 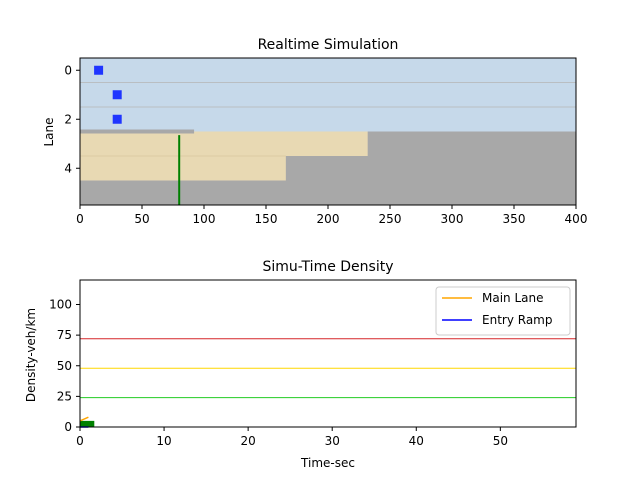 I want to click on density-x-tick-label: 20, so click(x=247, y=441).